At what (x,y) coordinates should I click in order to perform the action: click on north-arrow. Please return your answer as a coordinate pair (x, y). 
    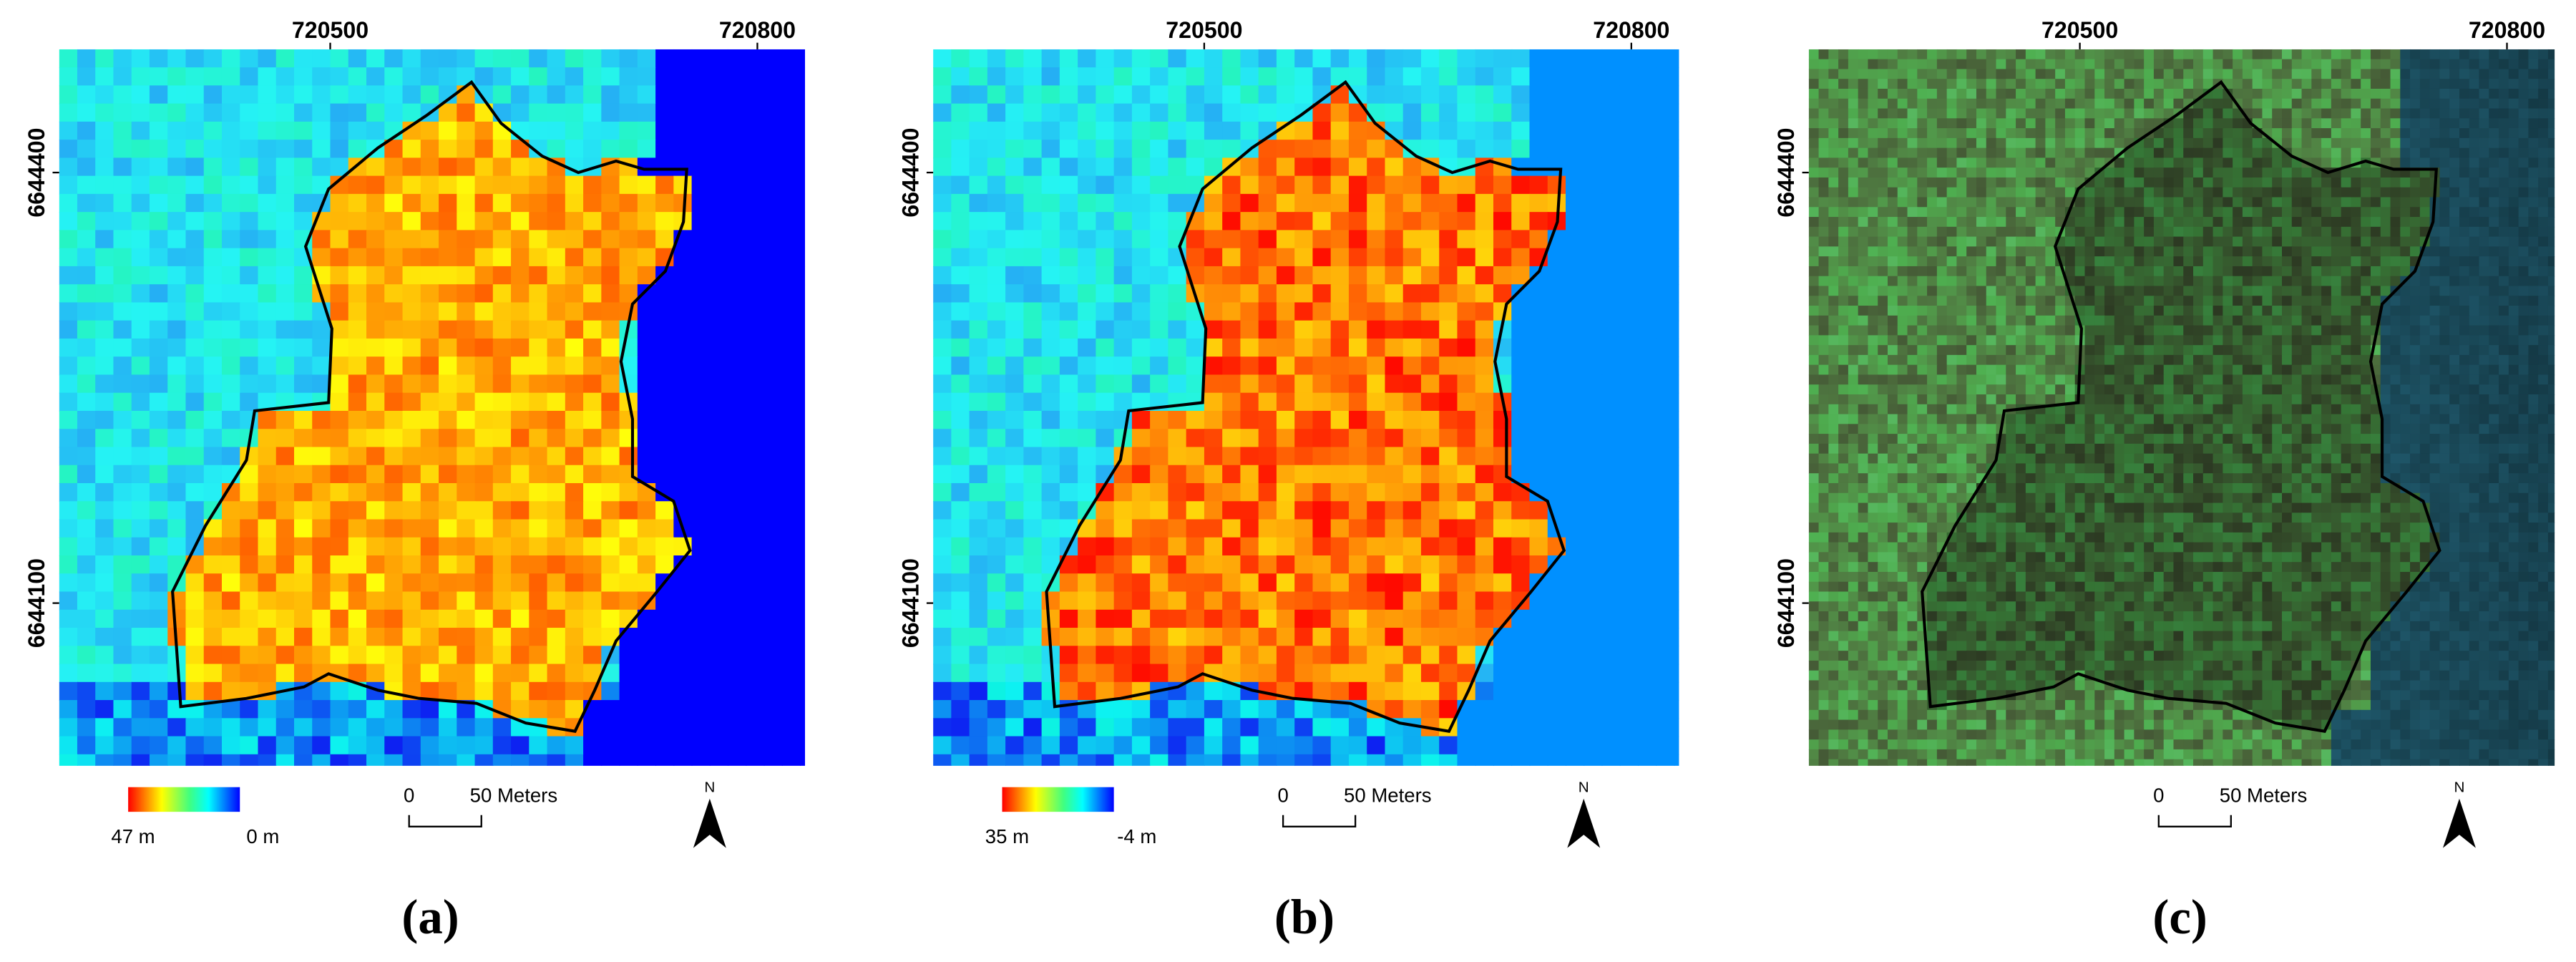
    Looking at the image, I should click on (709, 823).